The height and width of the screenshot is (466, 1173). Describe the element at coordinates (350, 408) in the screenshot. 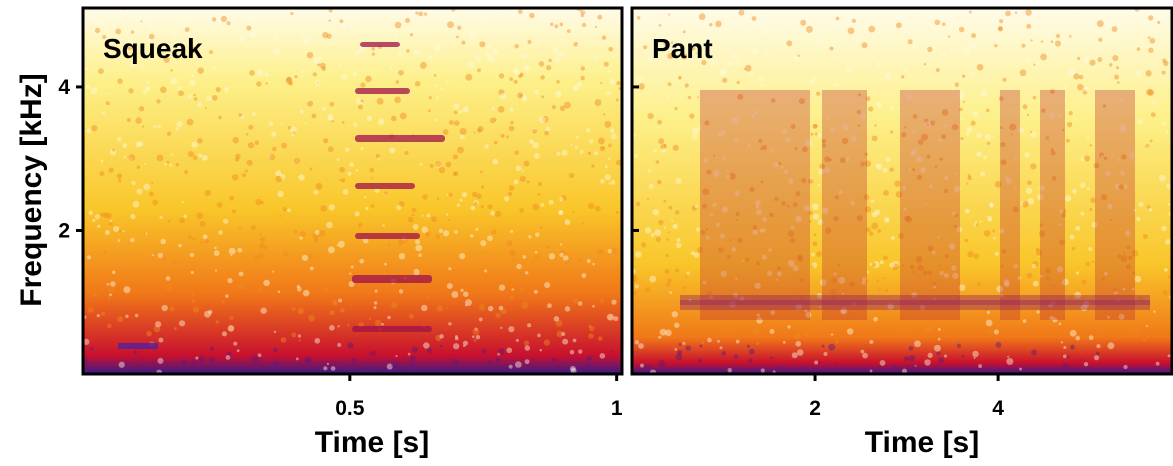

I see `x-tick-label: 0.5` at that location.